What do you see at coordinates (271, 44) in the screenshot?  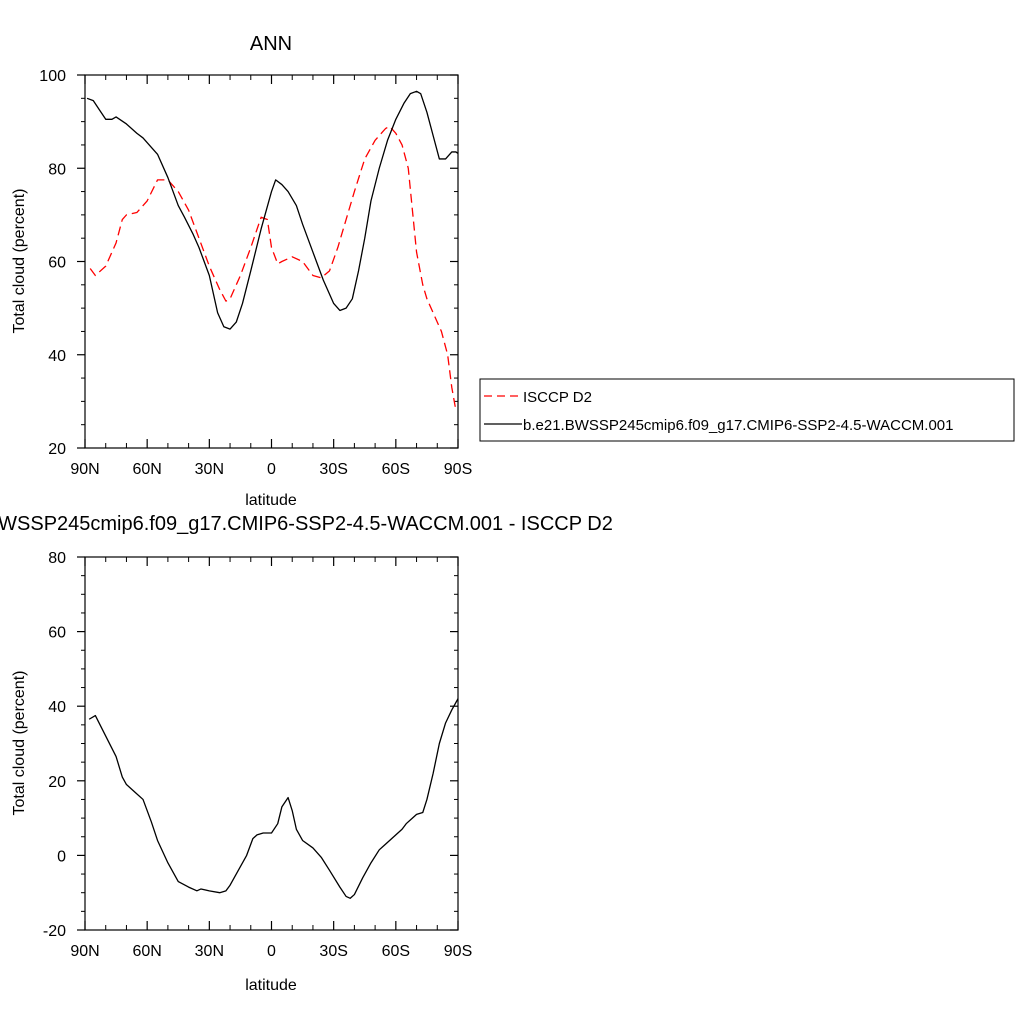 I see `chart-title: ANN` at bounding box center [271, 44].